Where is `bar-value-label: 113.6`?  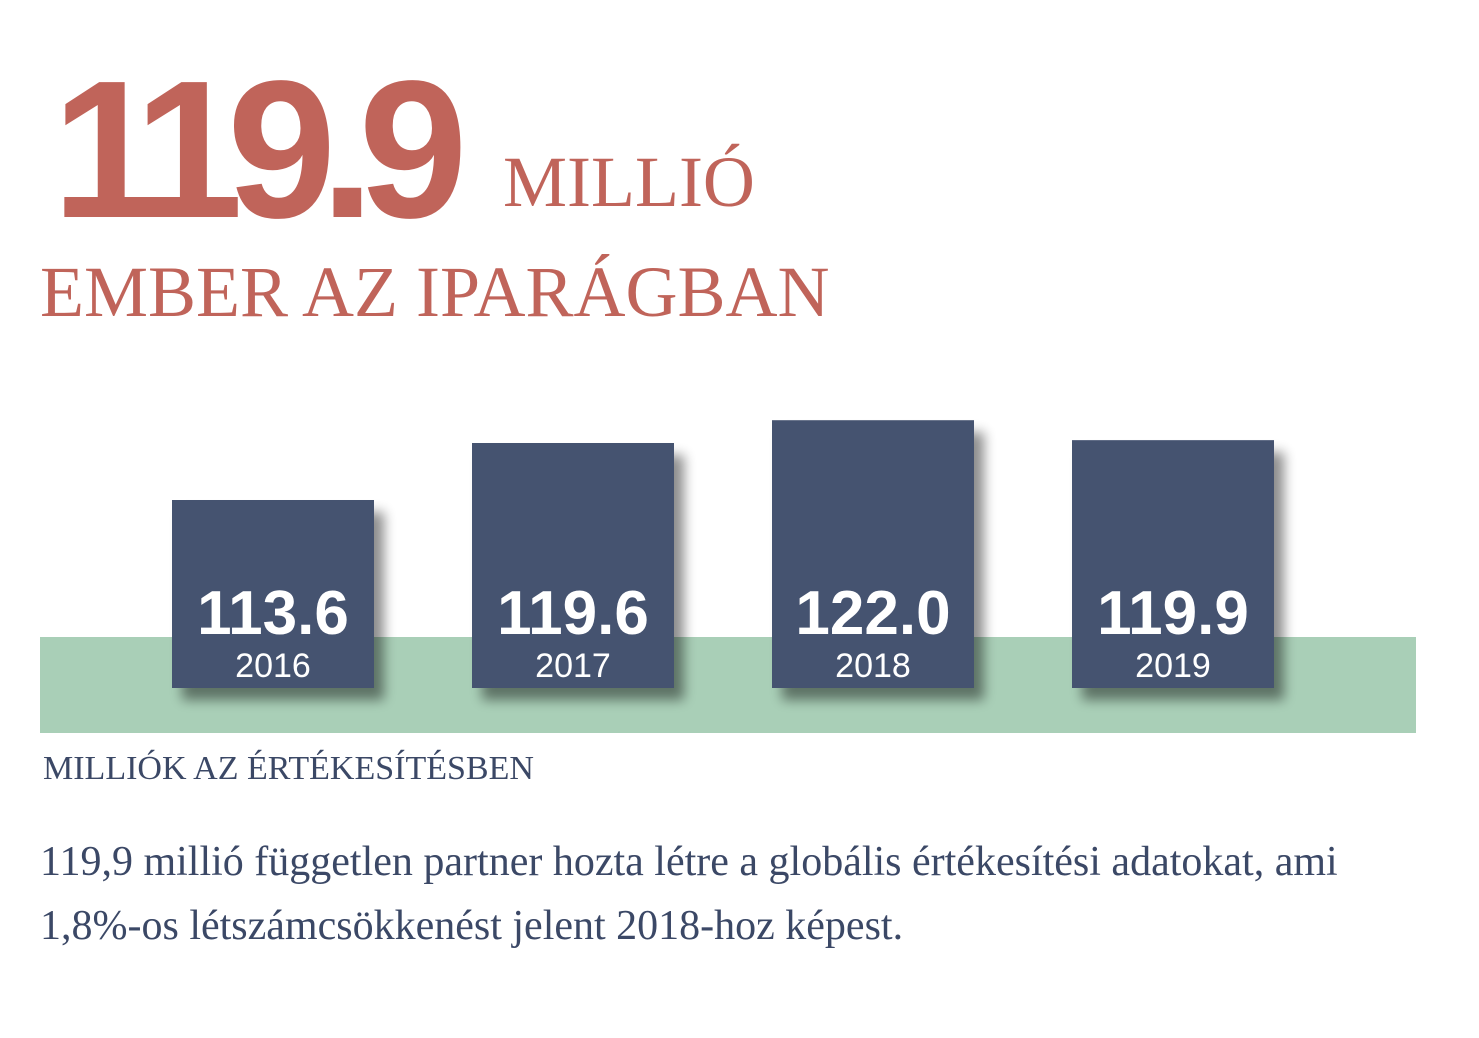
bar-value-label: 113.6 is located at coordinates (273, 613).